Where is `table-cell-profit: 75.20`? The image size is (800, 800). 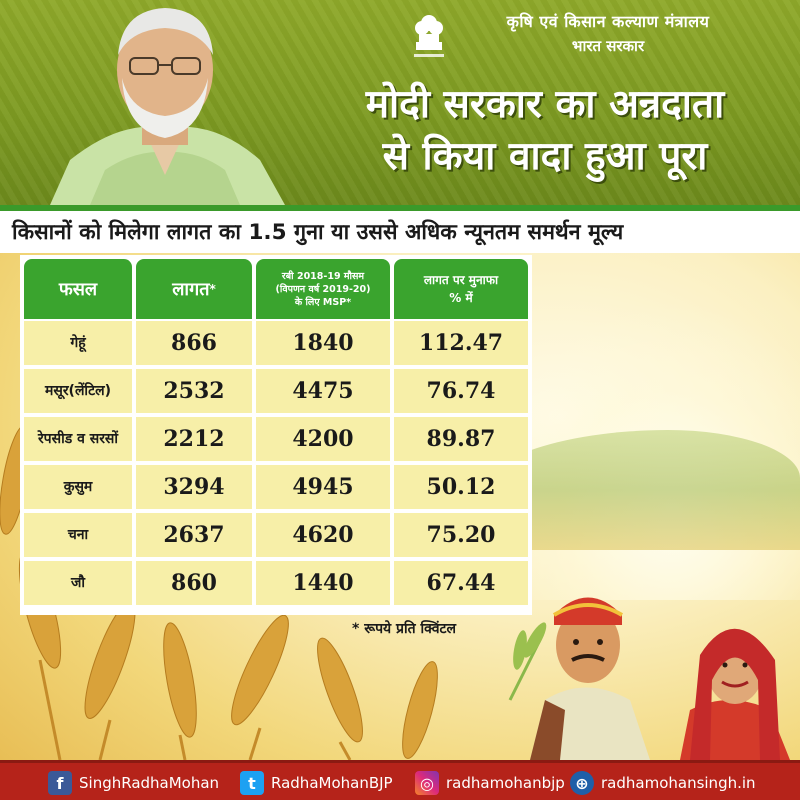 table-cell-profit: 75.20 is located at coordinates (461, 535).